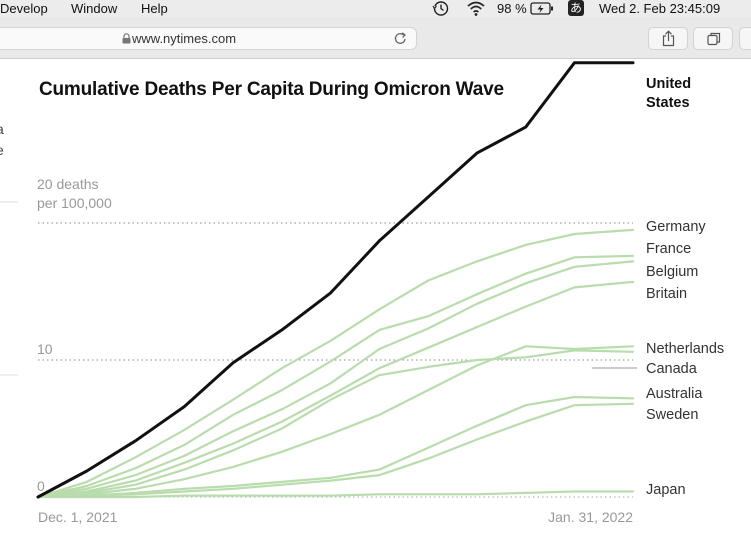  Describe the element at coordinates (126, 38) in the screenshot. I see `lock-icon` at that location.